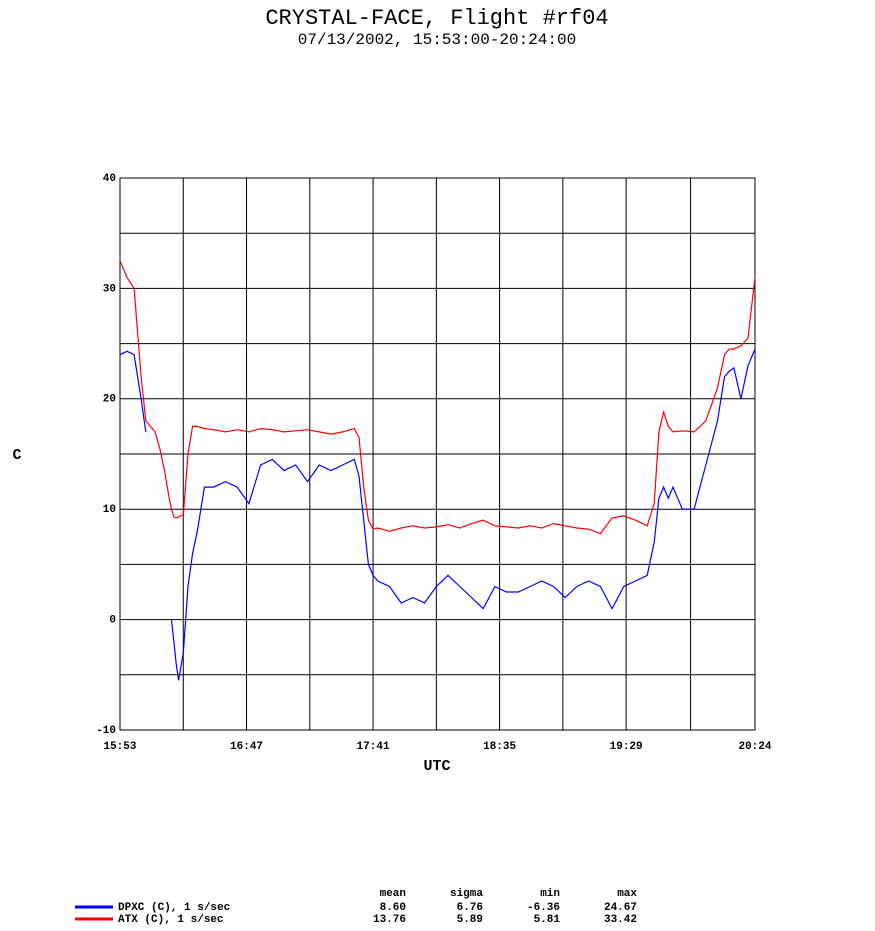 This screenshot has height=931, width=875. What do you see at coordinates (754, 747) in the screenshot?
I see `x-tick-label: 20:24` at bounding box center [754, 747].